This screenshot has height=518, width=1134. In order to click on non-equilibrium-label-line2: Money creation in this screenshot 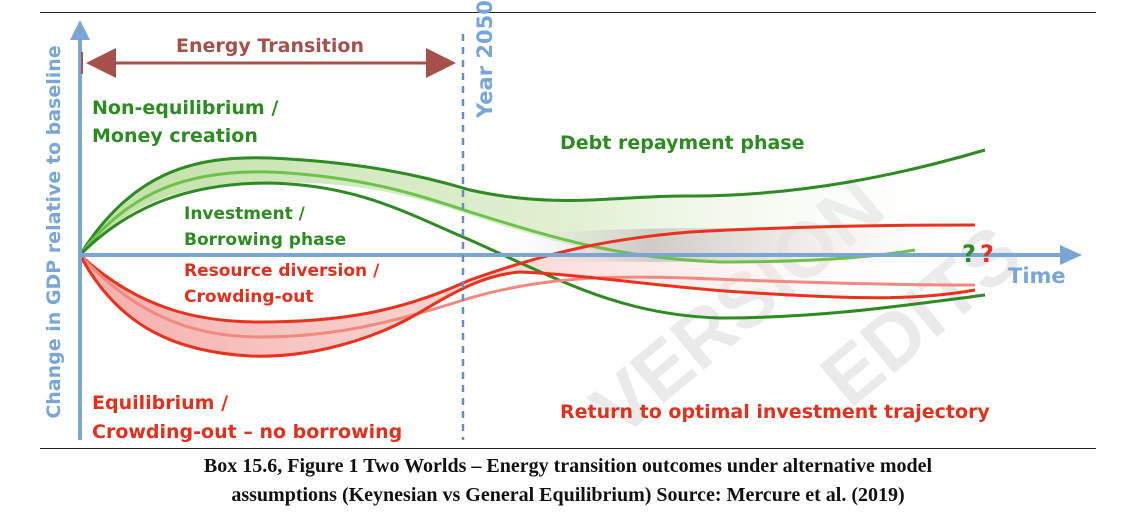, I will do `click(175, 136)`.